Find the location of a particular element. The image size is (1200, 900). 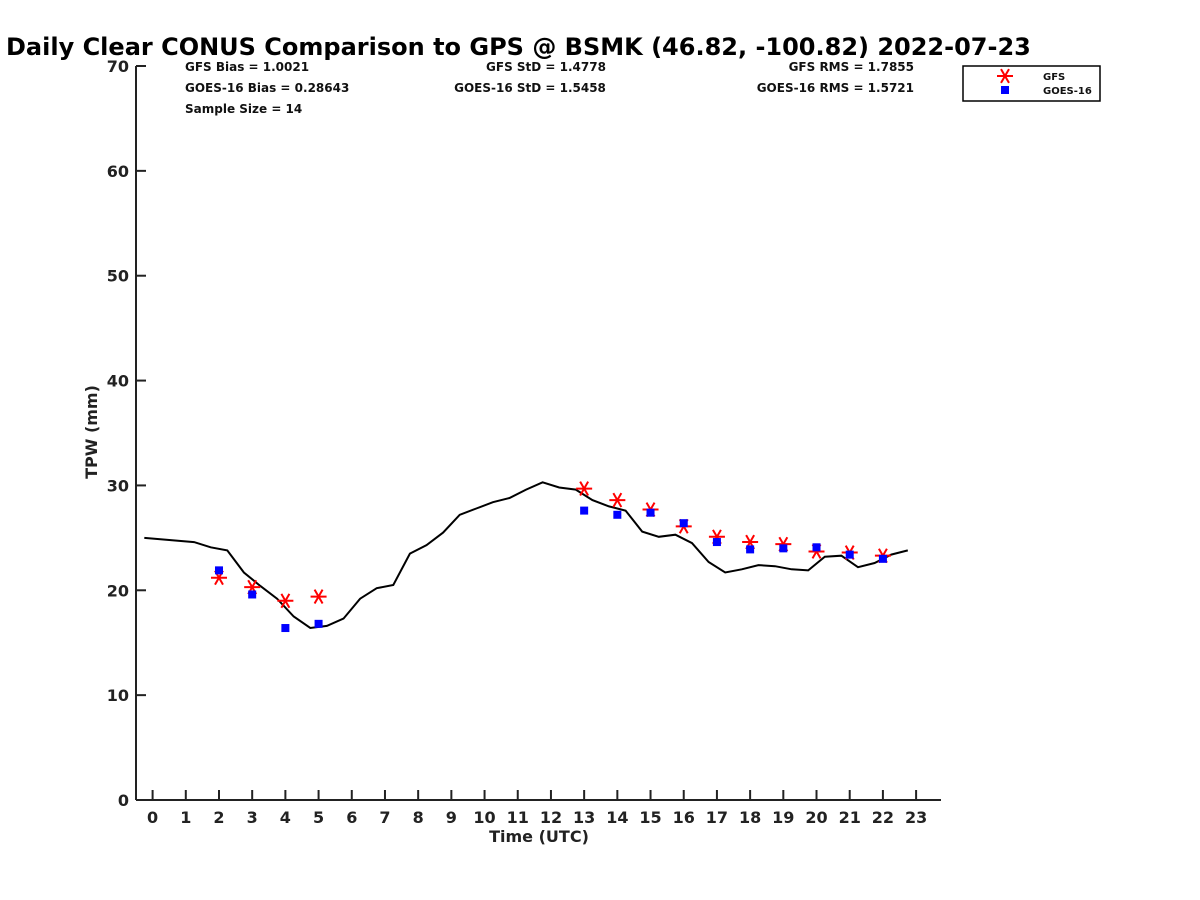

gfs-series is located at coordinates (550, 545).